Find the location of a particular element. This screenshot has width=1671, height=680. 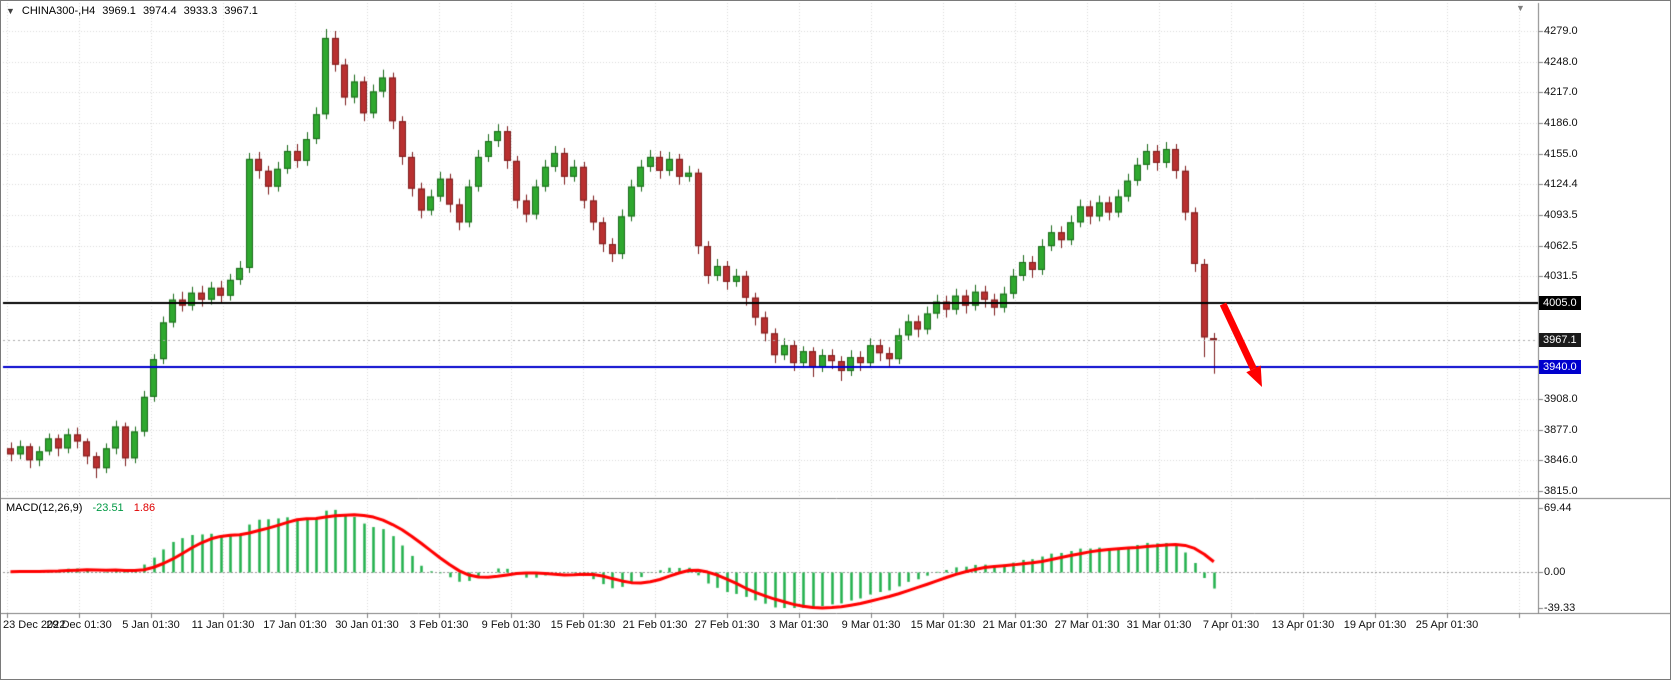

symbol-period-label: CHINA300-,H4 is located at coordinates (58, 11).